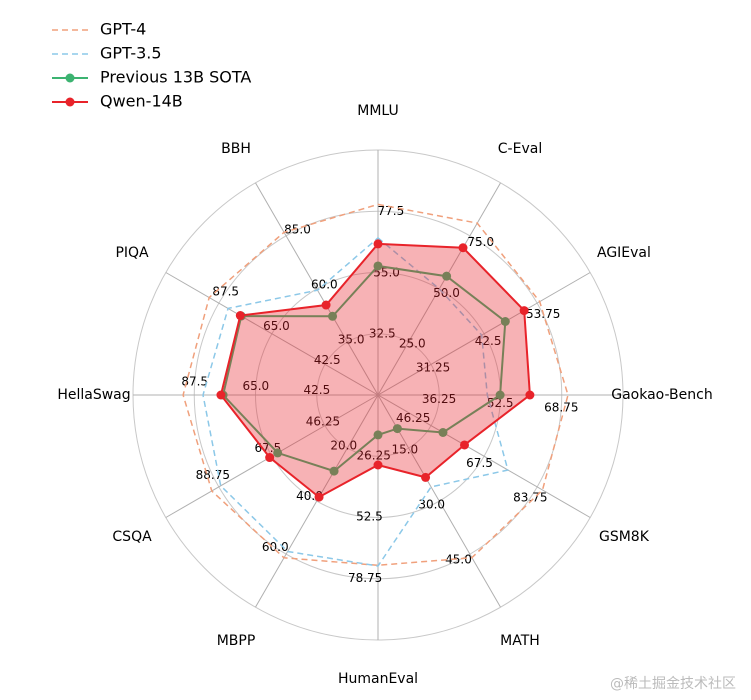 This screenshot has width=751, height=700. Describe the element at coordinates (175, 77) in the screenshot. I see `legend-label: Previous 13B SOTA` at that location.